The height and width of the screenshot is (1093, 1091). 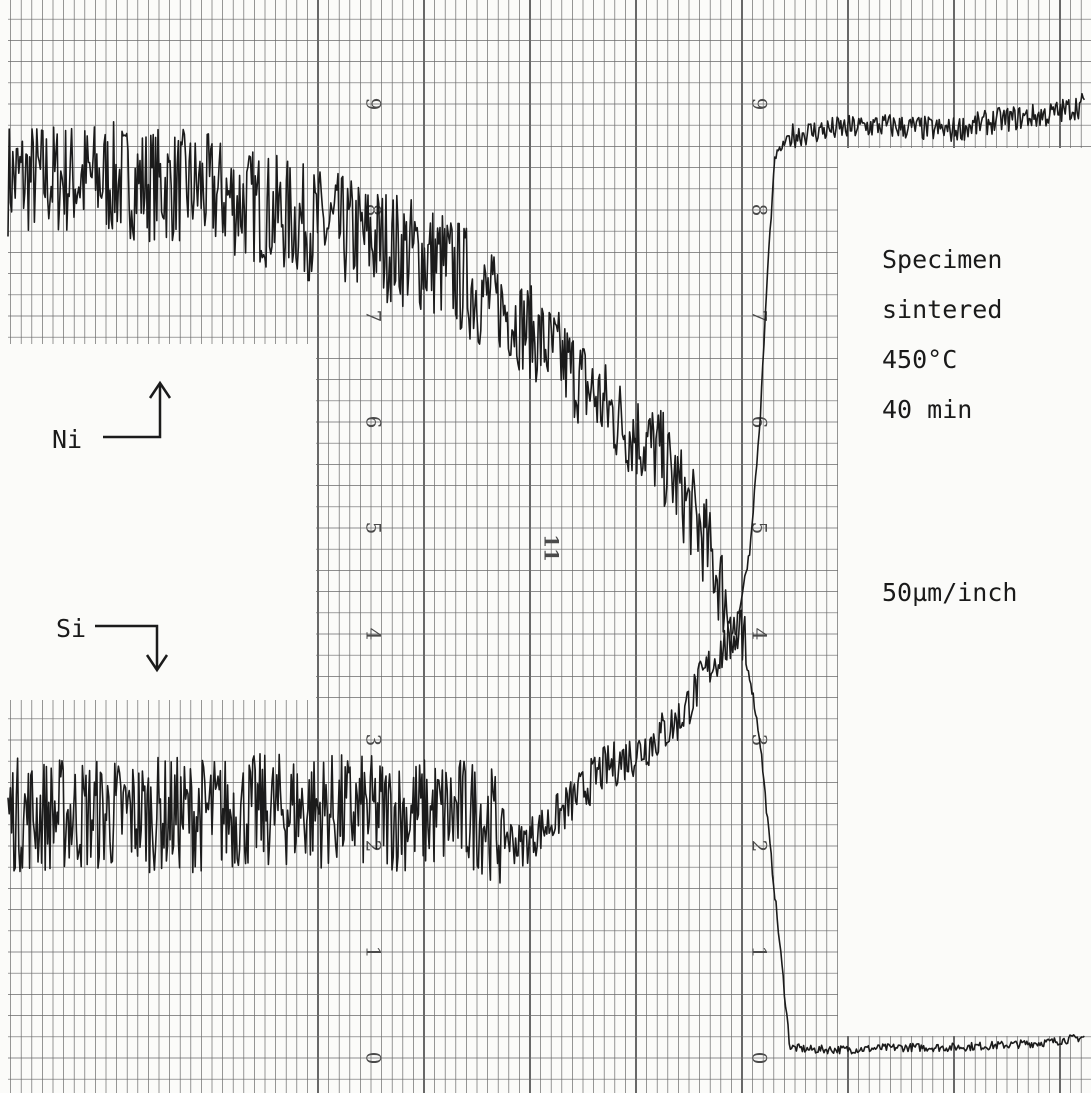 I want to click on grid-number-3: 3, so click(x=374, y=740).